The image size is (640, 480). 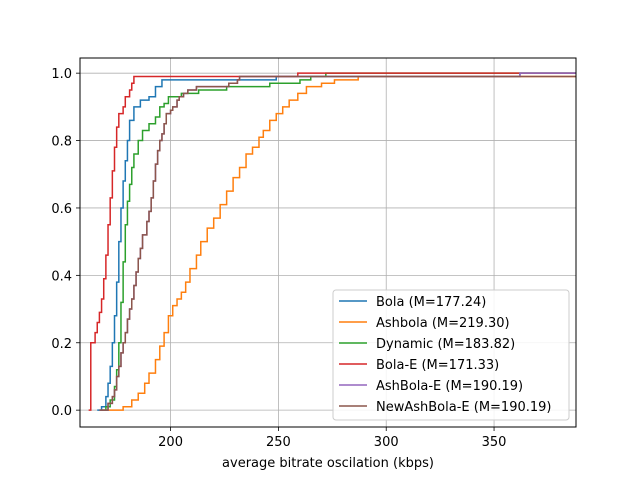 What do you see at coordinates (278, 442) in the screenshot?
I see `x-tick-label: 250` at bounding box center [278, 442].